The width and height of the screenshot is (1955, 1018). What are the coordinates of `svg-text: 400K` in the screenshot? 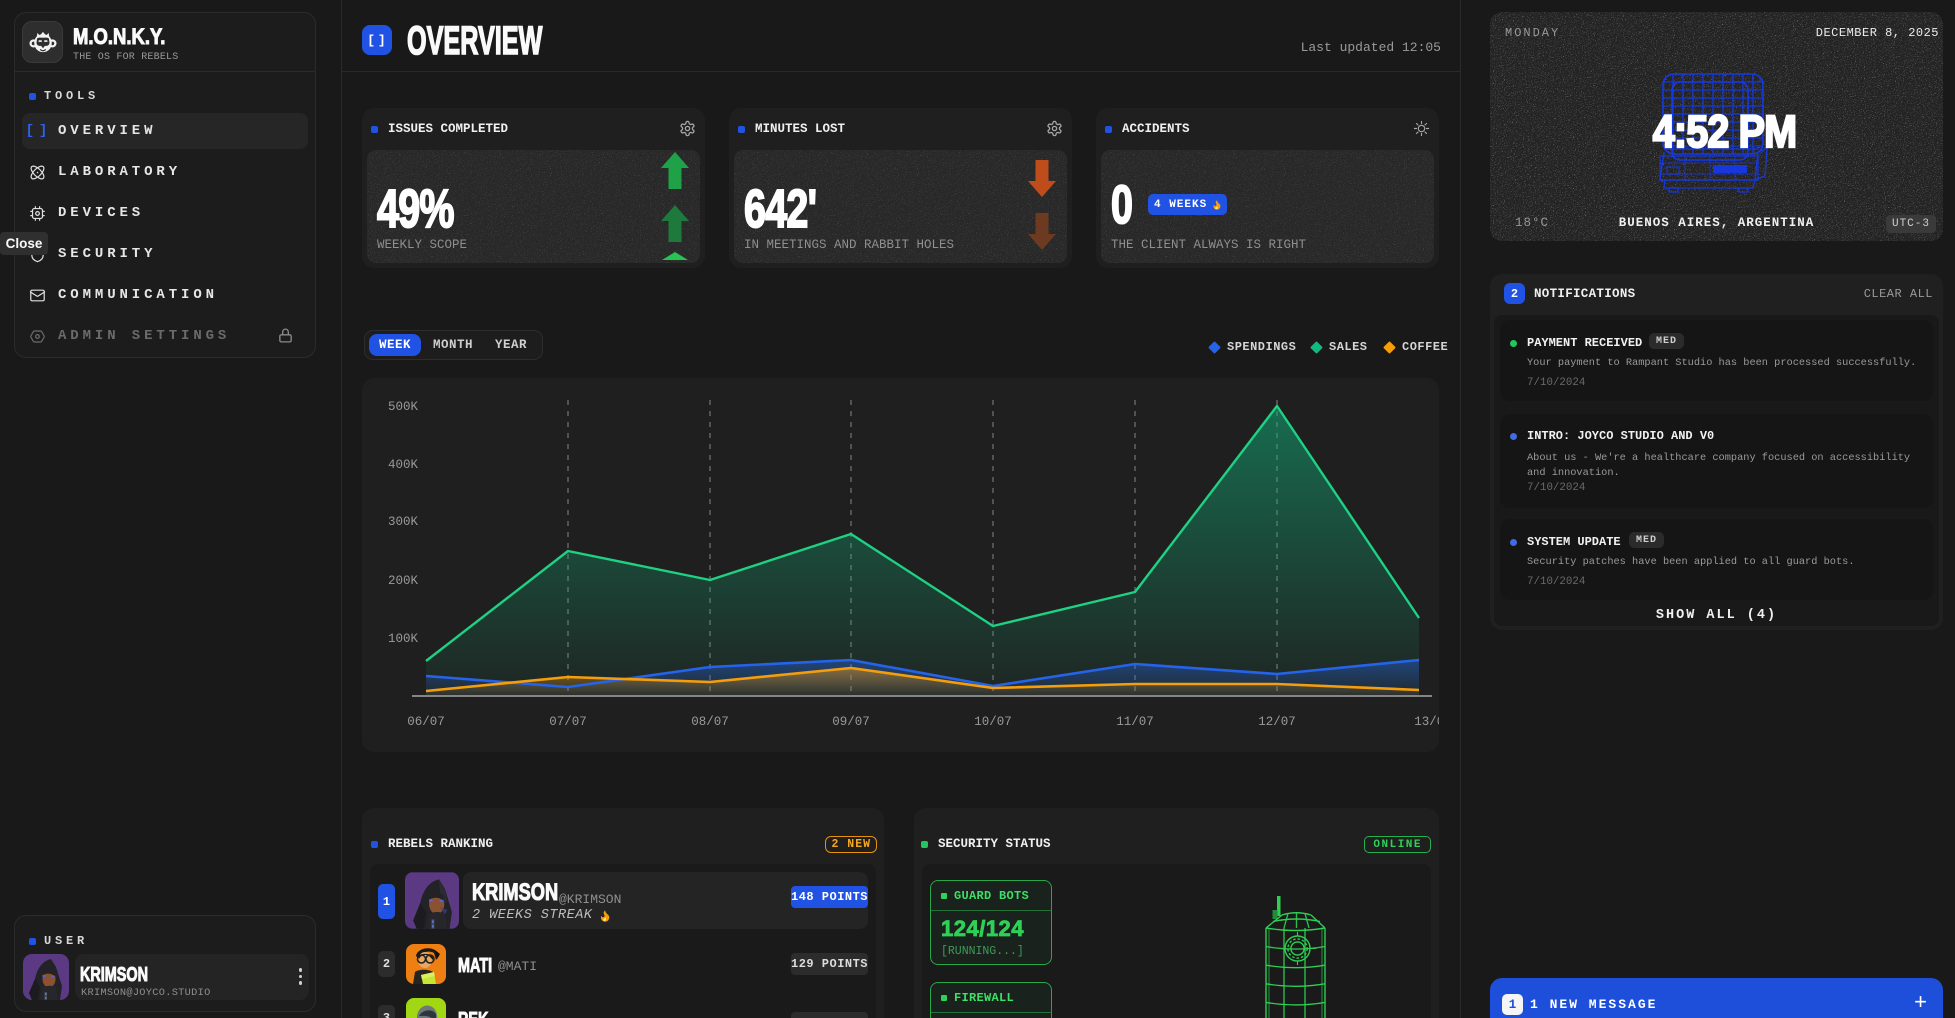 It's located at (403, 465).